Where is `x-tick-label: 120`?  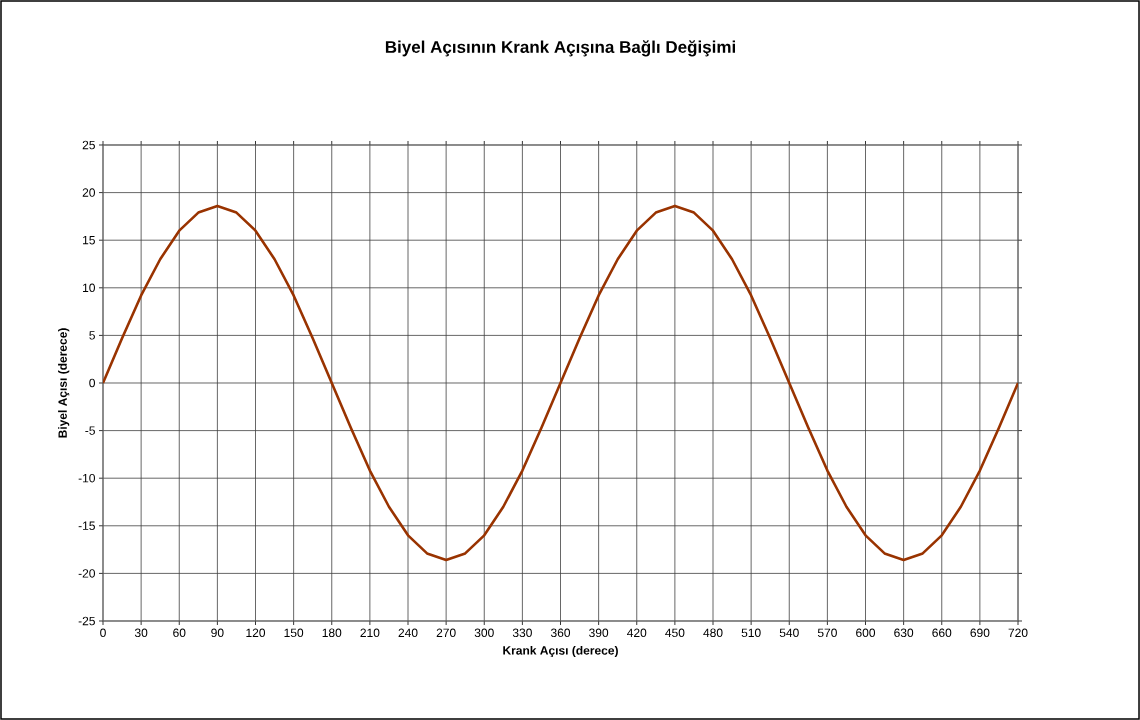
x-tick-label: 120 is located at coordinates (256, 633).